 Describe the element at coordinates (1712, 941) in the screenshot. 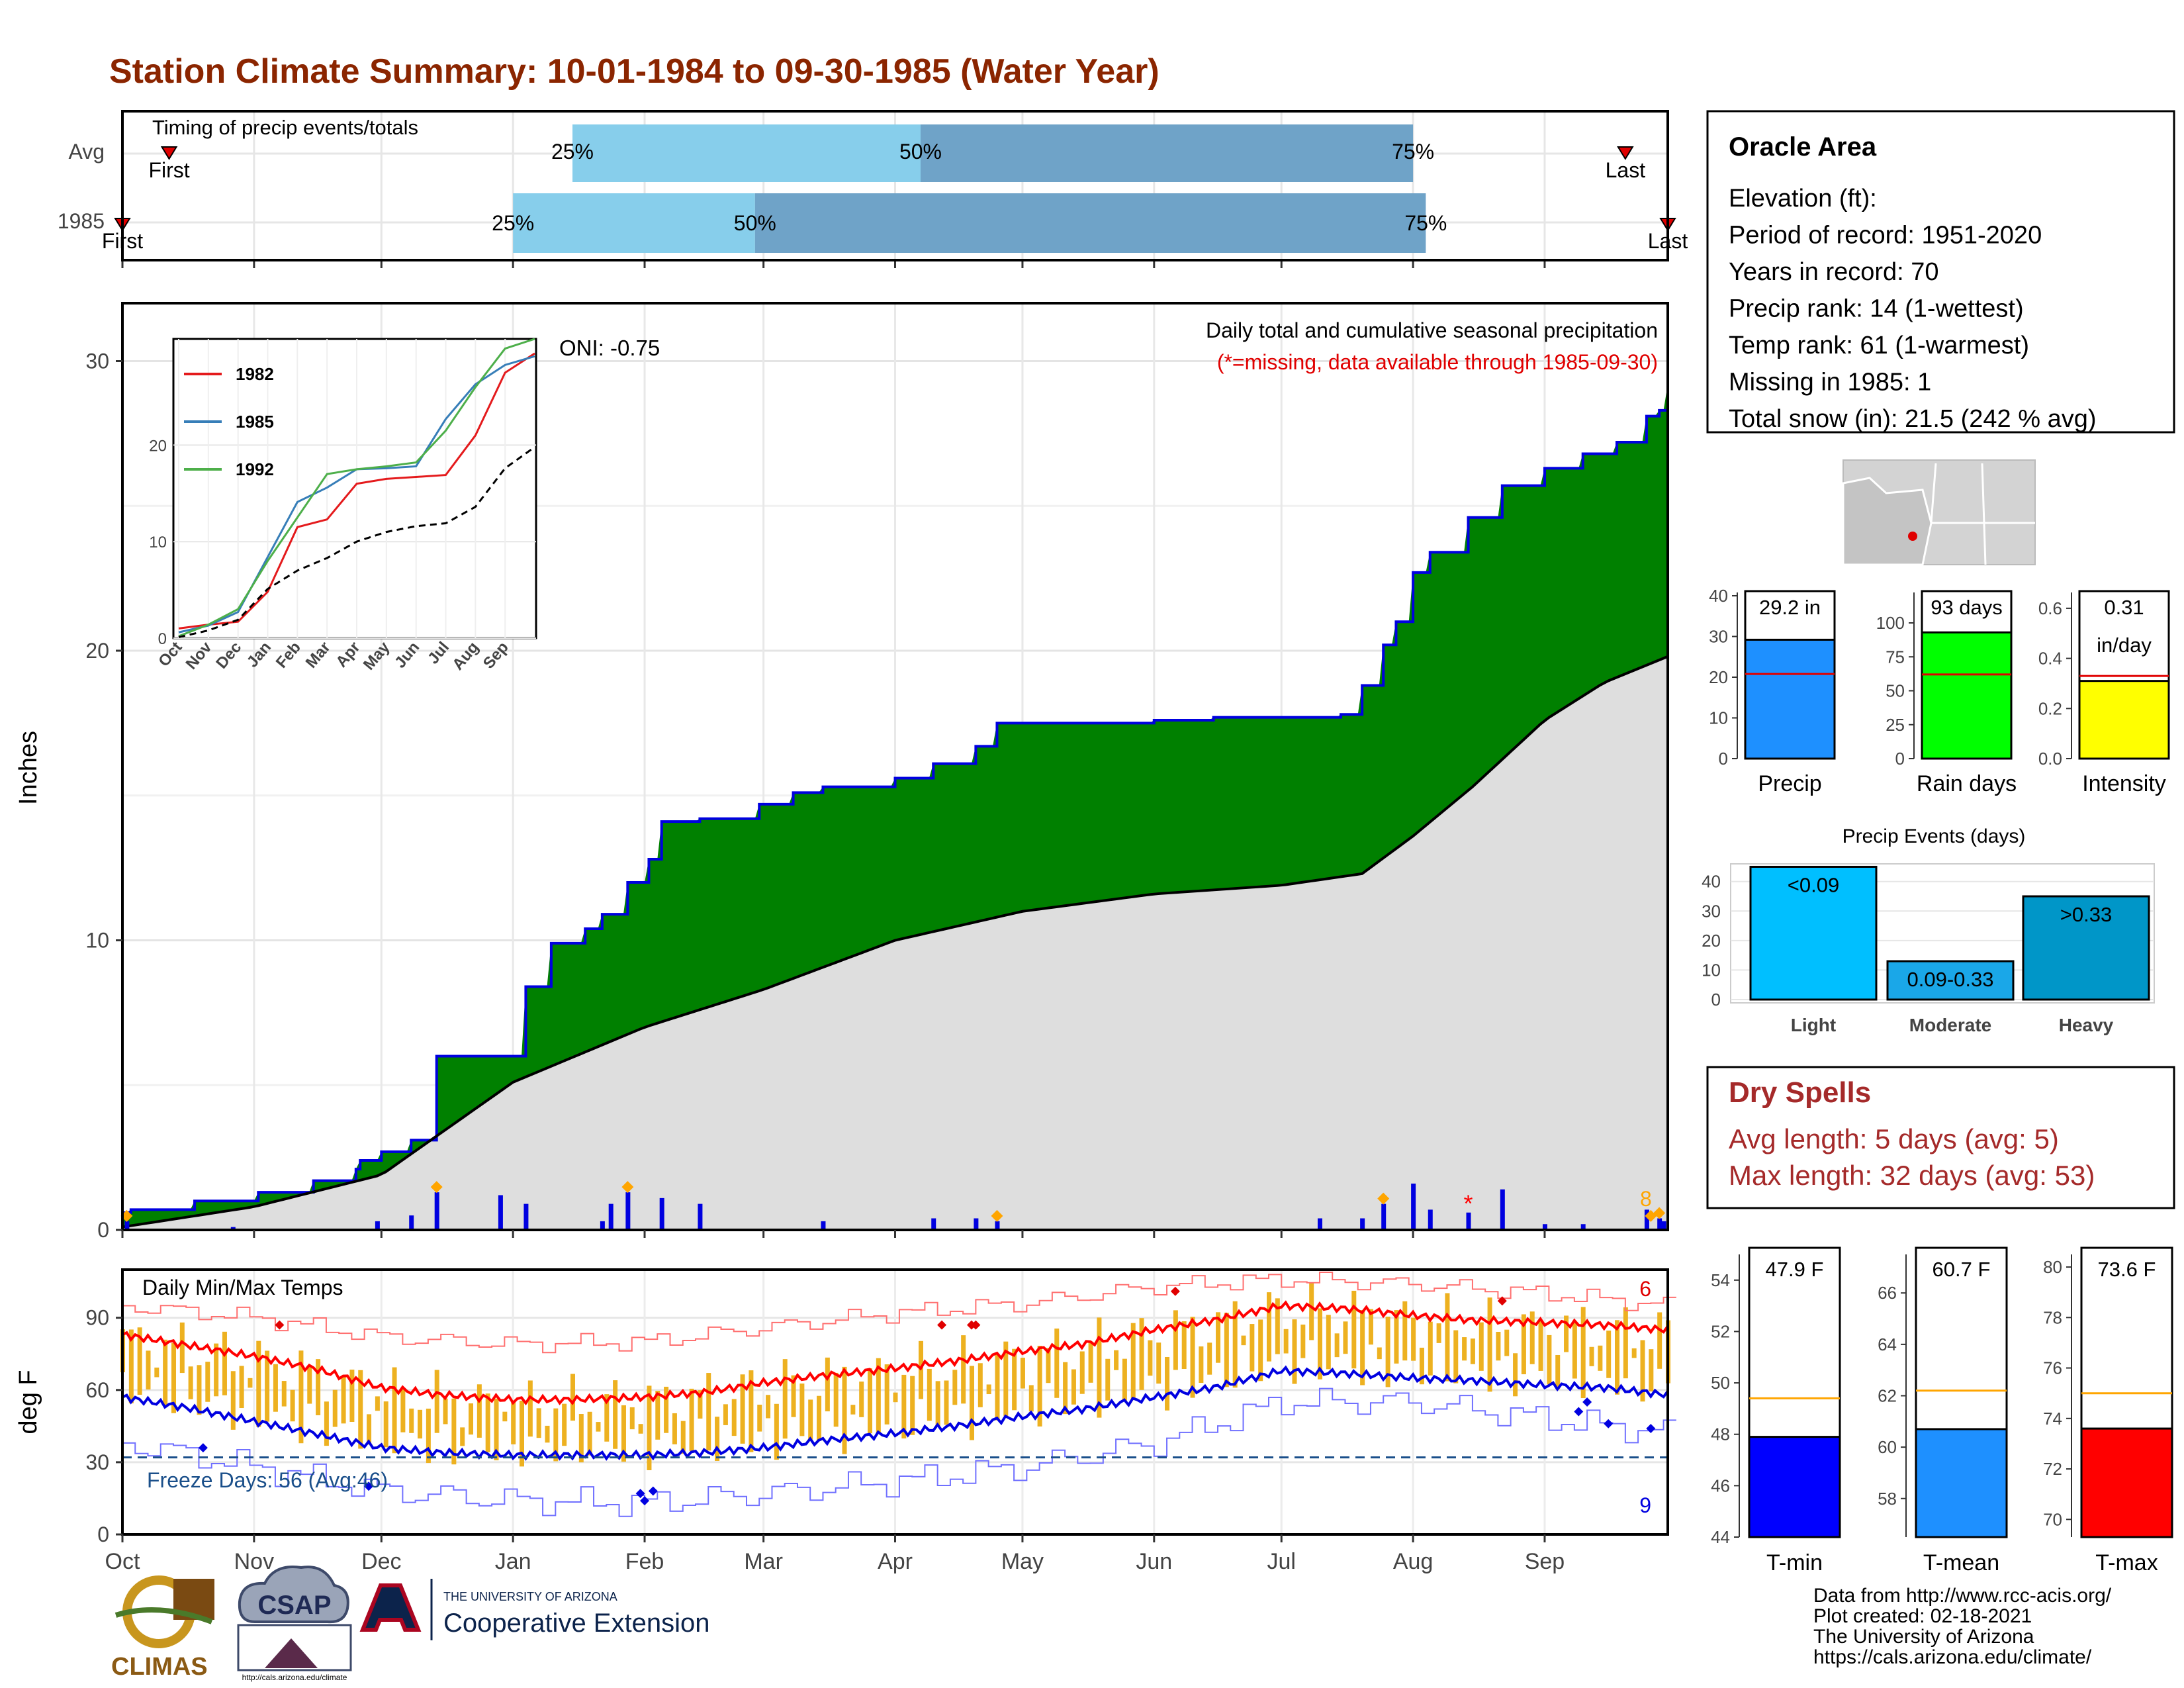

I see `events-y-tick-label: 20` at that location.